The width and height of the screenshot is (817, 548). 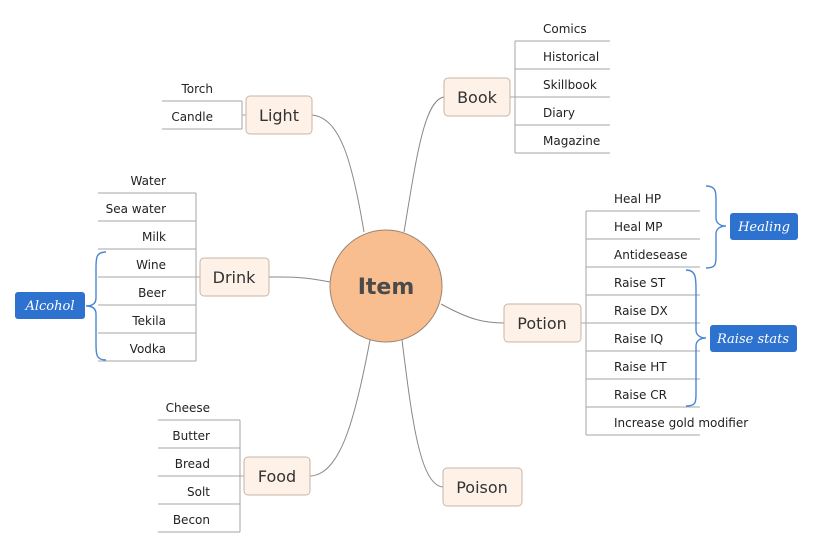 I want to click on leaf-food-0: Cheese, so click(x=188, y=408).